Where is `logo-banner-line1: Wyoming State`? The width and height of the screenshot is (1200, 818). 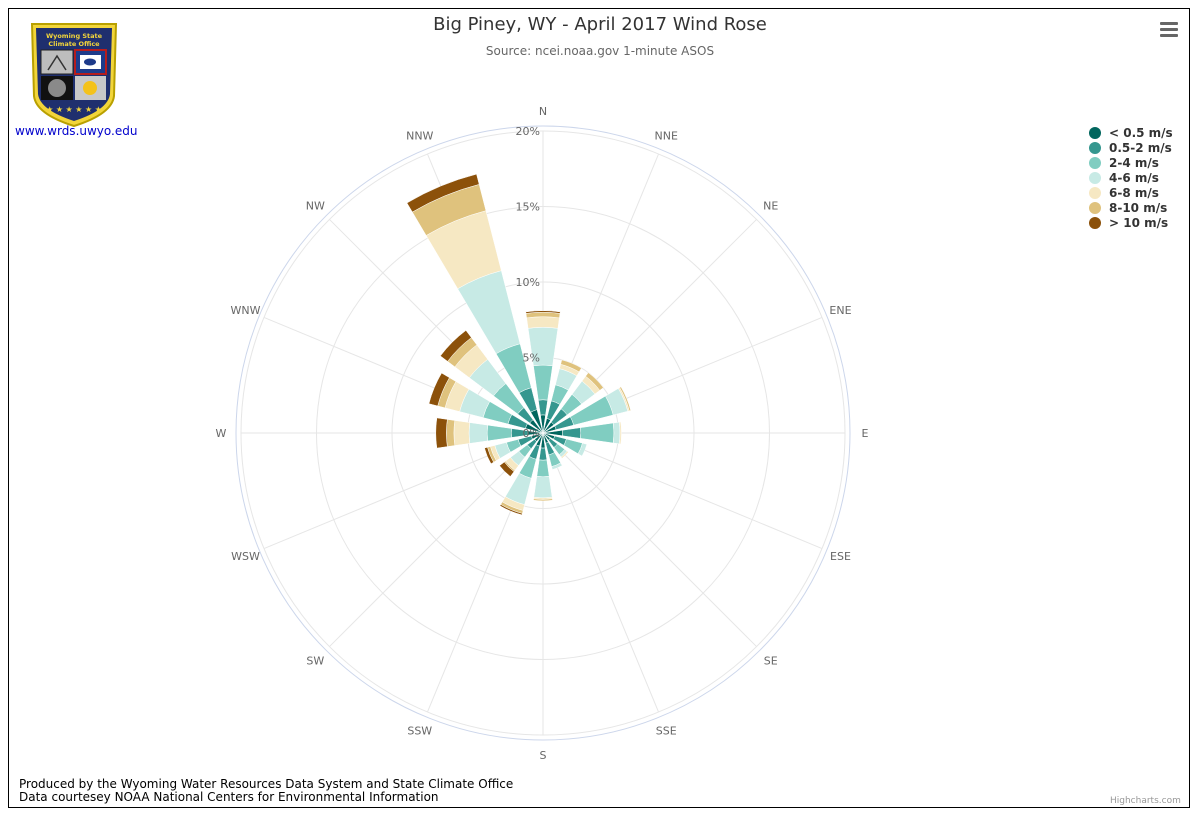
logo-banner-line1: Wyoming State is located at coordinates (74, 36).